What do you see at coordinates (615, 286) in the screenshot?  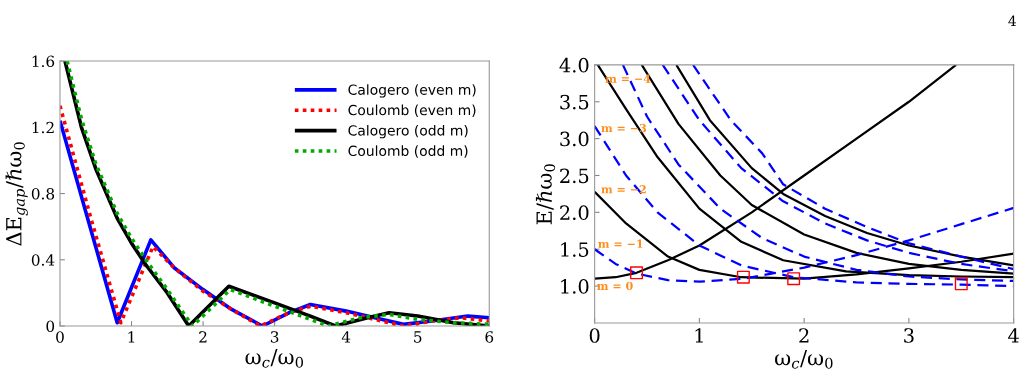 I see `annotation: m = 0` at bounding box center [615, 286].